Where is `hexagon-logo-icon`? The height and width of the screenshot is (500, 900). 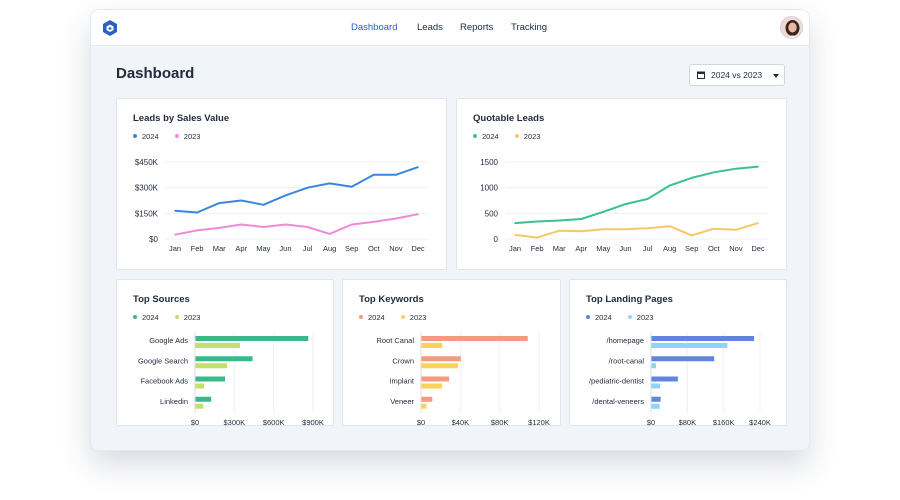
hexagon-logo-icon is located at coordinates (110, 28).